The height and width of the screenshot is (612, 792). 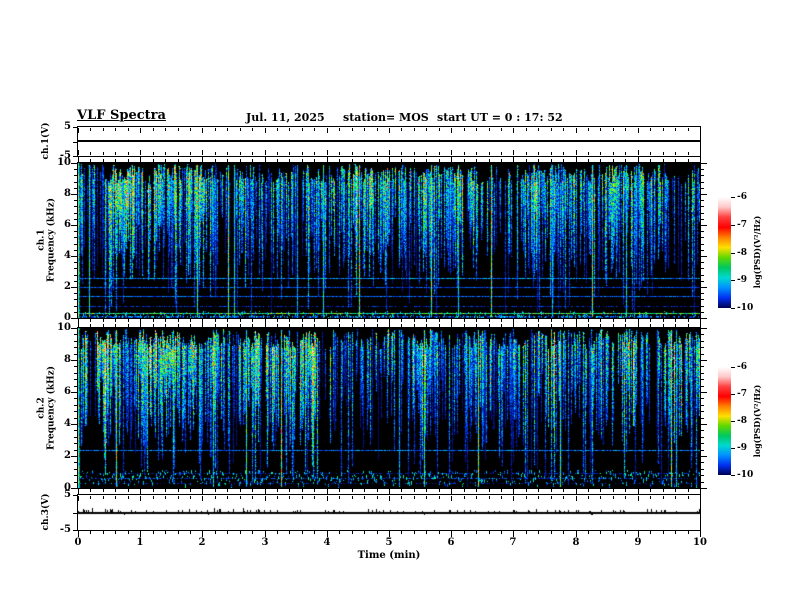 What do you see at coordinates (742, 367) in the screenshot?
I see `colorbar-tick-label: -6` at bounding box center [742, 367].